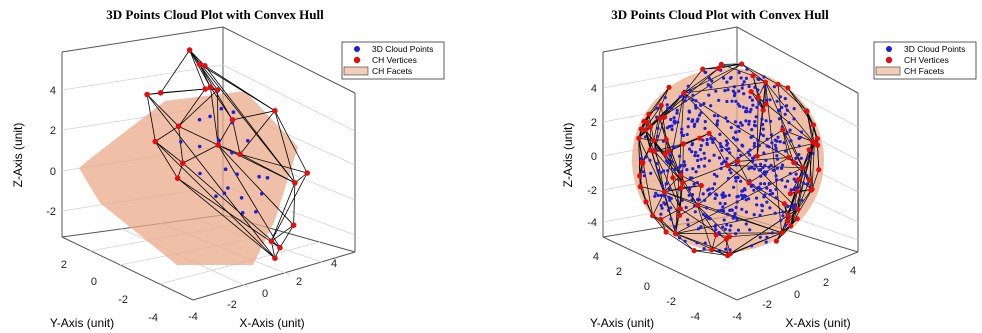 The width and height of the screenshot is (982, 333). What do you see at coordinates (357, 60) in the screenshot?
I see `legend-marker-vertex` at bounding box center [357, 60].